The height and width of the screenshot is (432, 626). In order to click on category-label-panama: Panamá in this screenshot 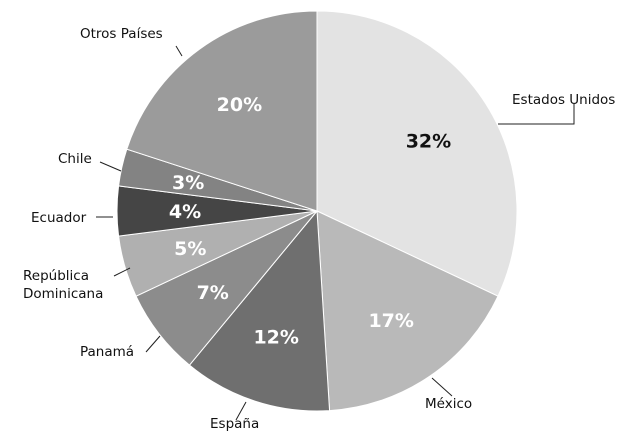, I will do `click(107, 352)`.